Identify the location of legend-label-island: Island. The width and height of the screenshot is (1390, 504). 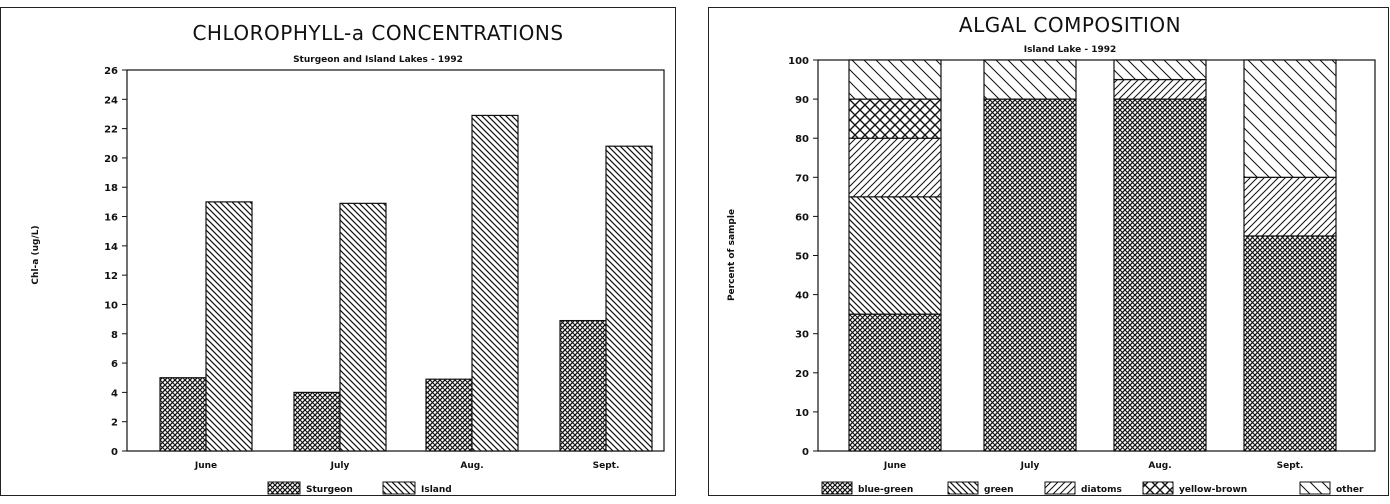
(436, 490).